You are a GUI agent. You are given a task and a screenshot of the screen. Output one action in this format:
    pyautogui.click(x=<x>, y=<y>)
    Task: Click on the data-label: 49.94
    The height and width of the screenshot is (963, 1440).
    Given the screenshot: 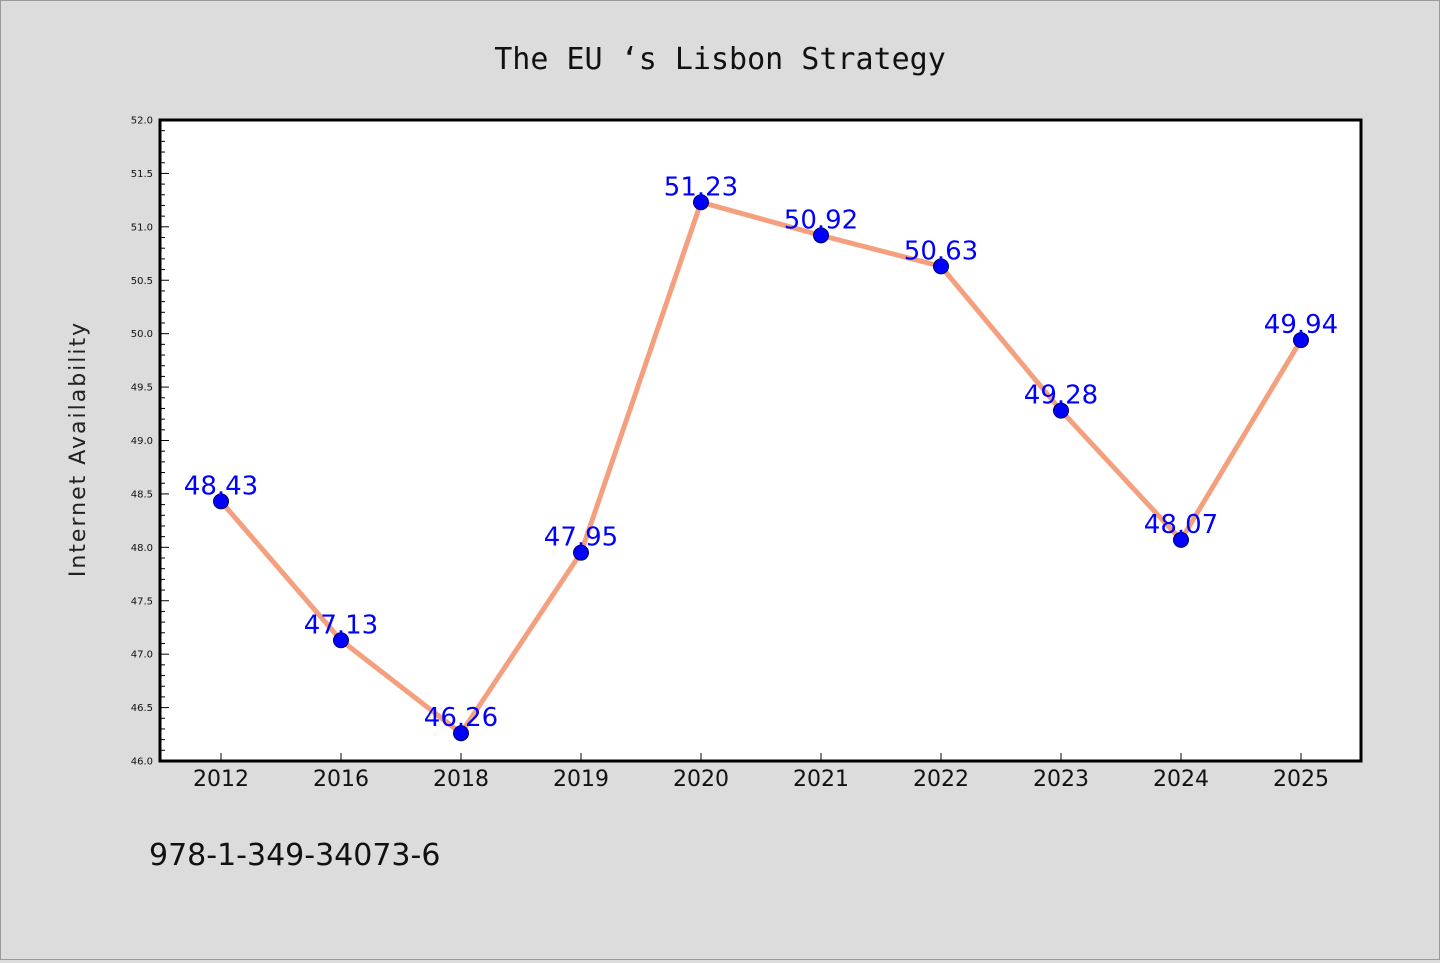 What is the action you would take?
    pyautogui.click(x=1301, y=325)
    